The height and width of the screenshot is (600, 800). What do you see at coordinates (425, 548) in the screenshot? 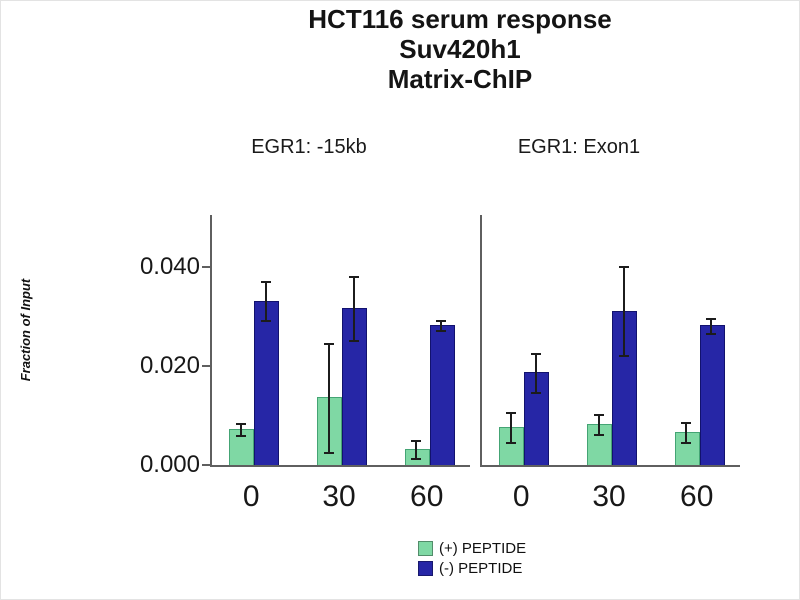
I see `legend-swatch-positive-peptide` at bounding box center [425, 548].